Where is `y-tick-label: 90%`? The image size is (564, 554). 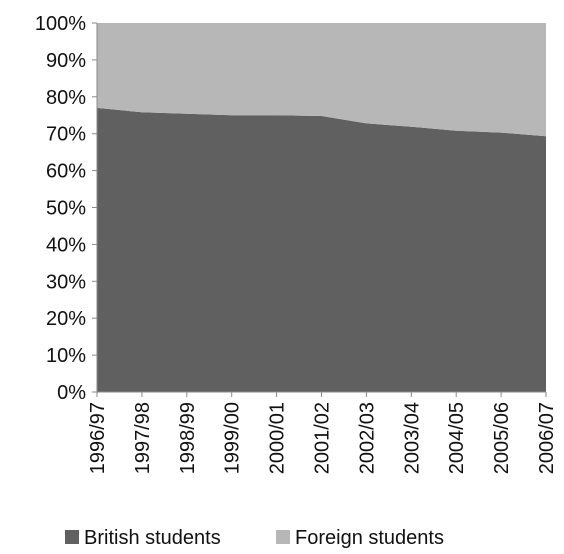
y-tick-label: 90% is located at coordinates (66, 61).